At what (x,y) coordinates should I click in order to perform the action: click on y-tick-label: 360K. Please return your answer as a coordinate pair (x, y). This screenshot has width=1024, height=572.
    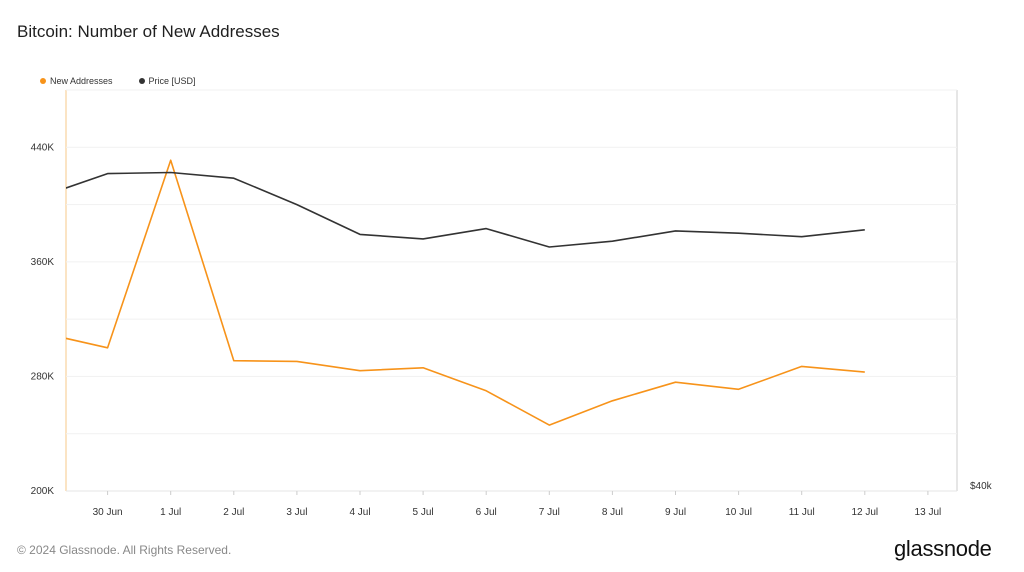
    Looking at the image, I should click on (43, 262).